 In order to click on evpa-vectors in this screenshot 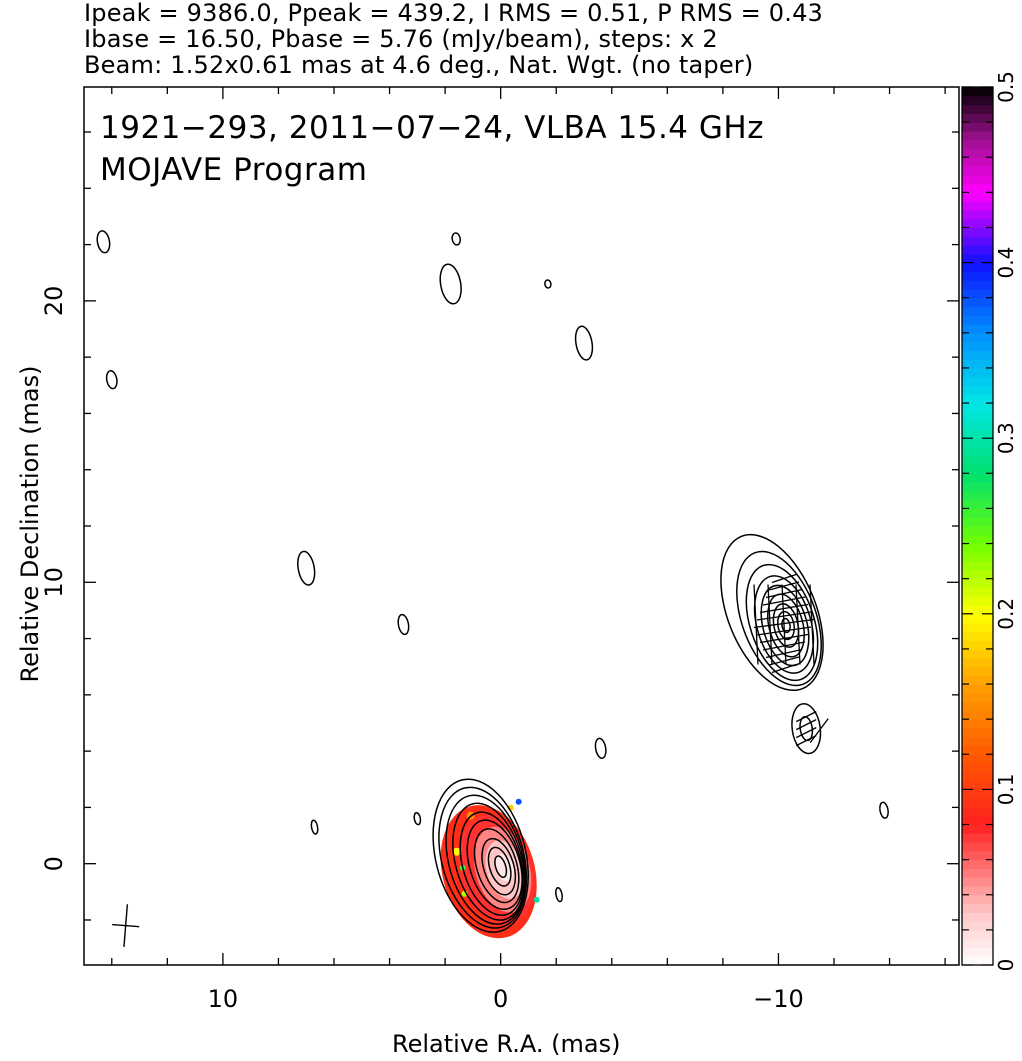, I will do `click(791, 660)`.